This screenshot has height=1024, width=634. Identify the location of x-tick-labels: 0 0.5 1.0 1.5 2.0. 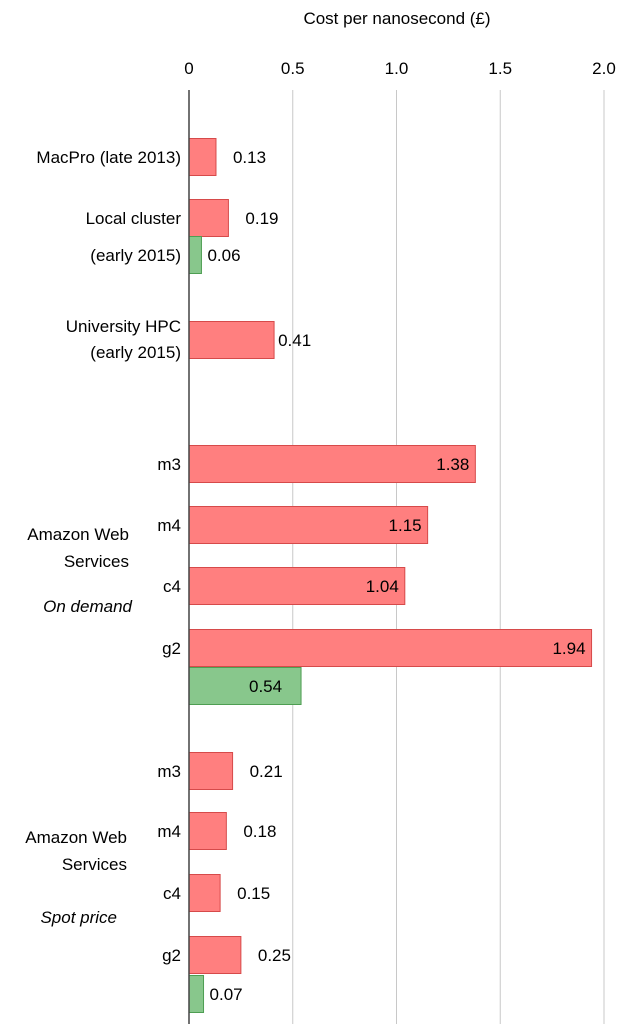
(400, 68).